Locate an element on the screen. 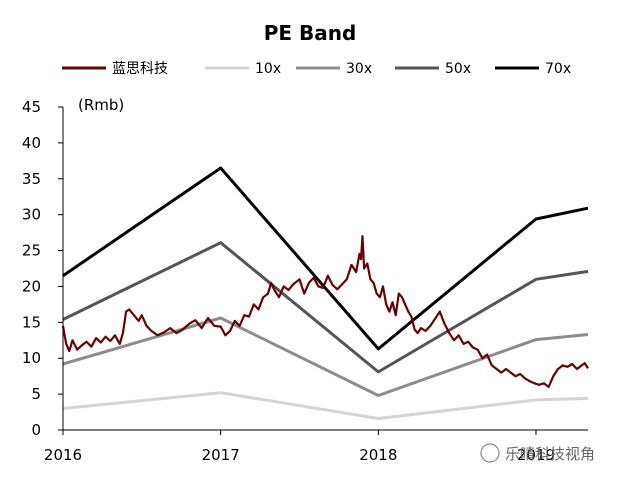 This screenshot has width=619, height=480. y-axis-unit: (Rmb) is located at coordinates (101, 105).